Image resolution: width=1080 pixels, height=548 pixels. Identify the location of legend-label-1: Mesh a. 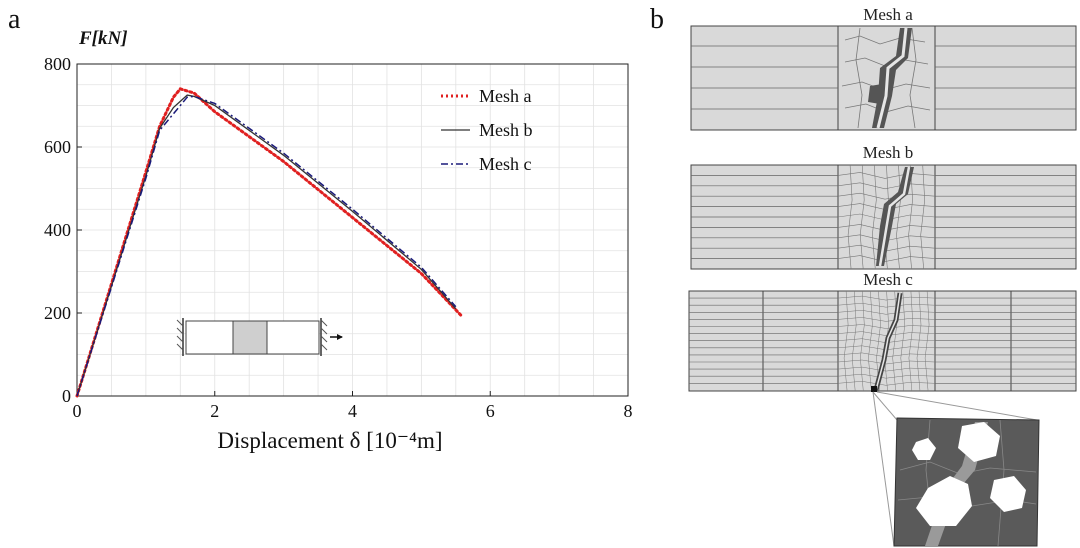
(505, 96).